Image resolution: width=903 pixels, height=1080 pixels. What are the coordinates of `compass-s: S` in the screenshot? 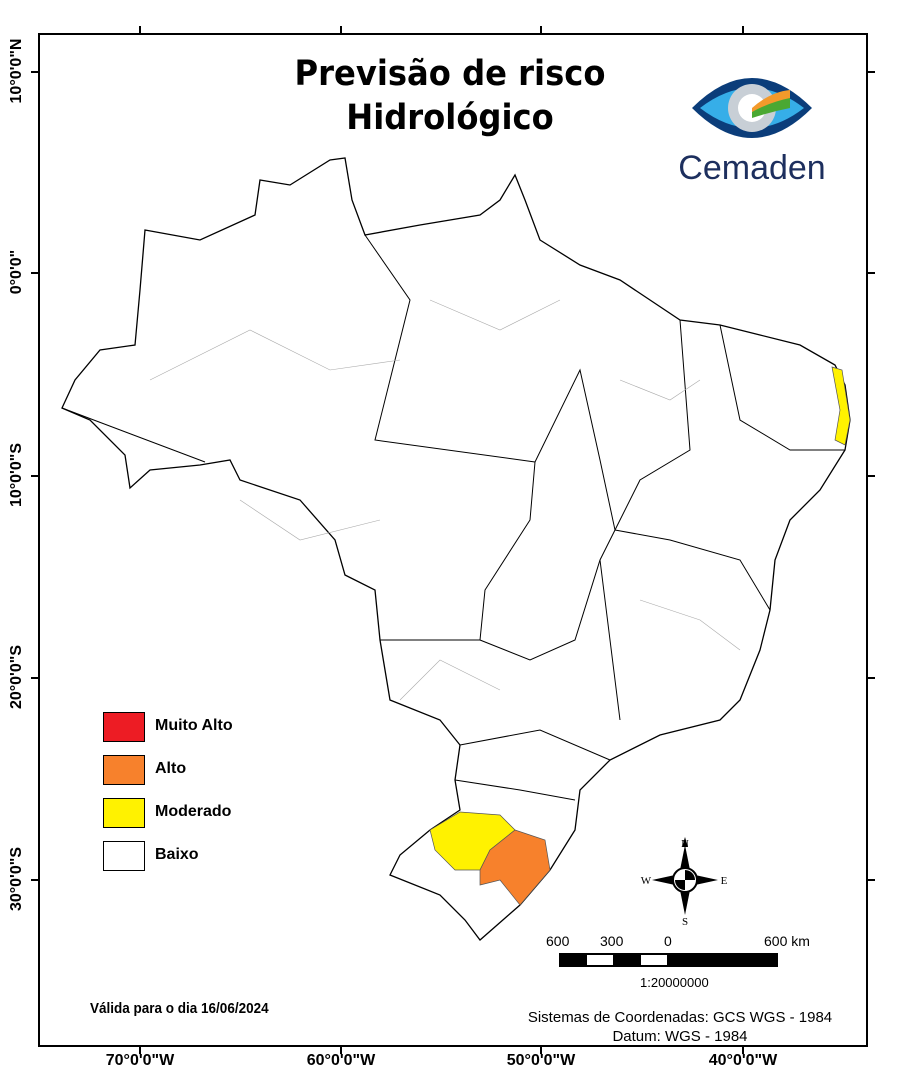 It's located at (685, 920).